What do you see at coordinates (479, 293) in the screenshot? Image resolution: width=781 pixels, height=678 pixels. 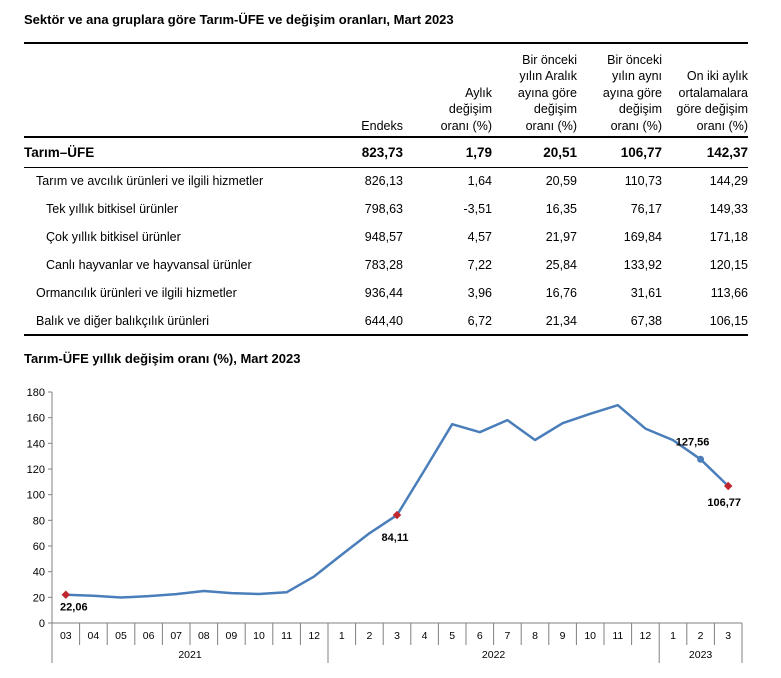 I see `cell-monthly: 3,96` at bounding box center [479, 293].